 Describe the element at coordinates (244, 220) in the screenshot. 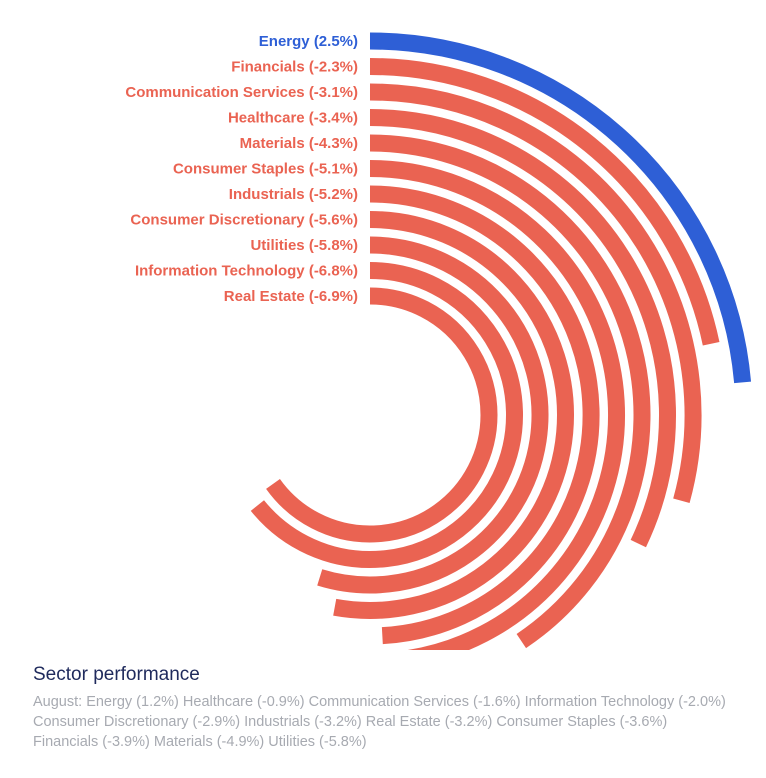

I see `label-consumer-discretionary: Consumer Discretionary (-5.6%)` at that location.